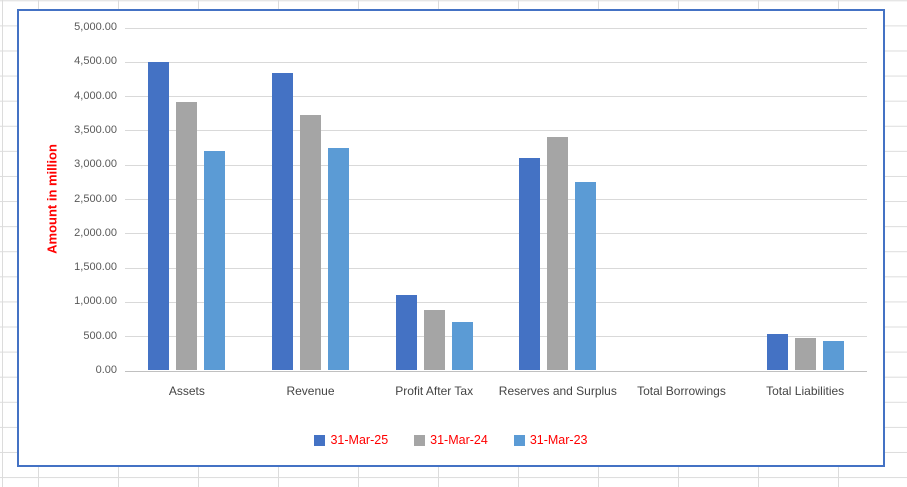 This screenshot has width=907, height=487. I want to click on bar-31-Mar-23-reserves-and-surplus, so click(586, 276).